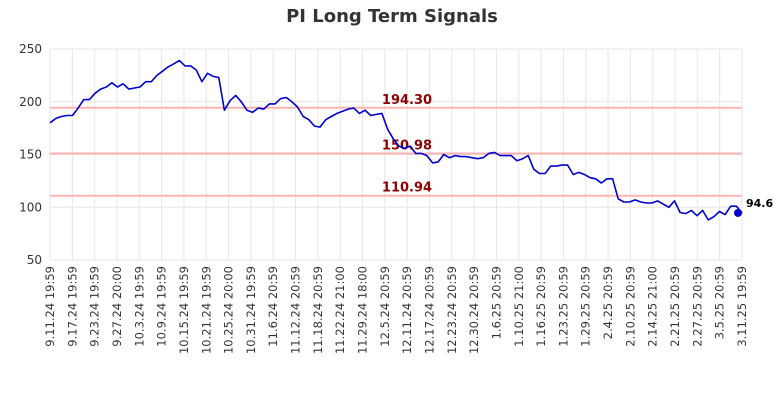 This screenshot has width=784, height=404. What do you see at coordinates (206, 310) in the screenshot?
I see `x-tick-label: 10.21.24 19:59` at bounding box center [206, 310].